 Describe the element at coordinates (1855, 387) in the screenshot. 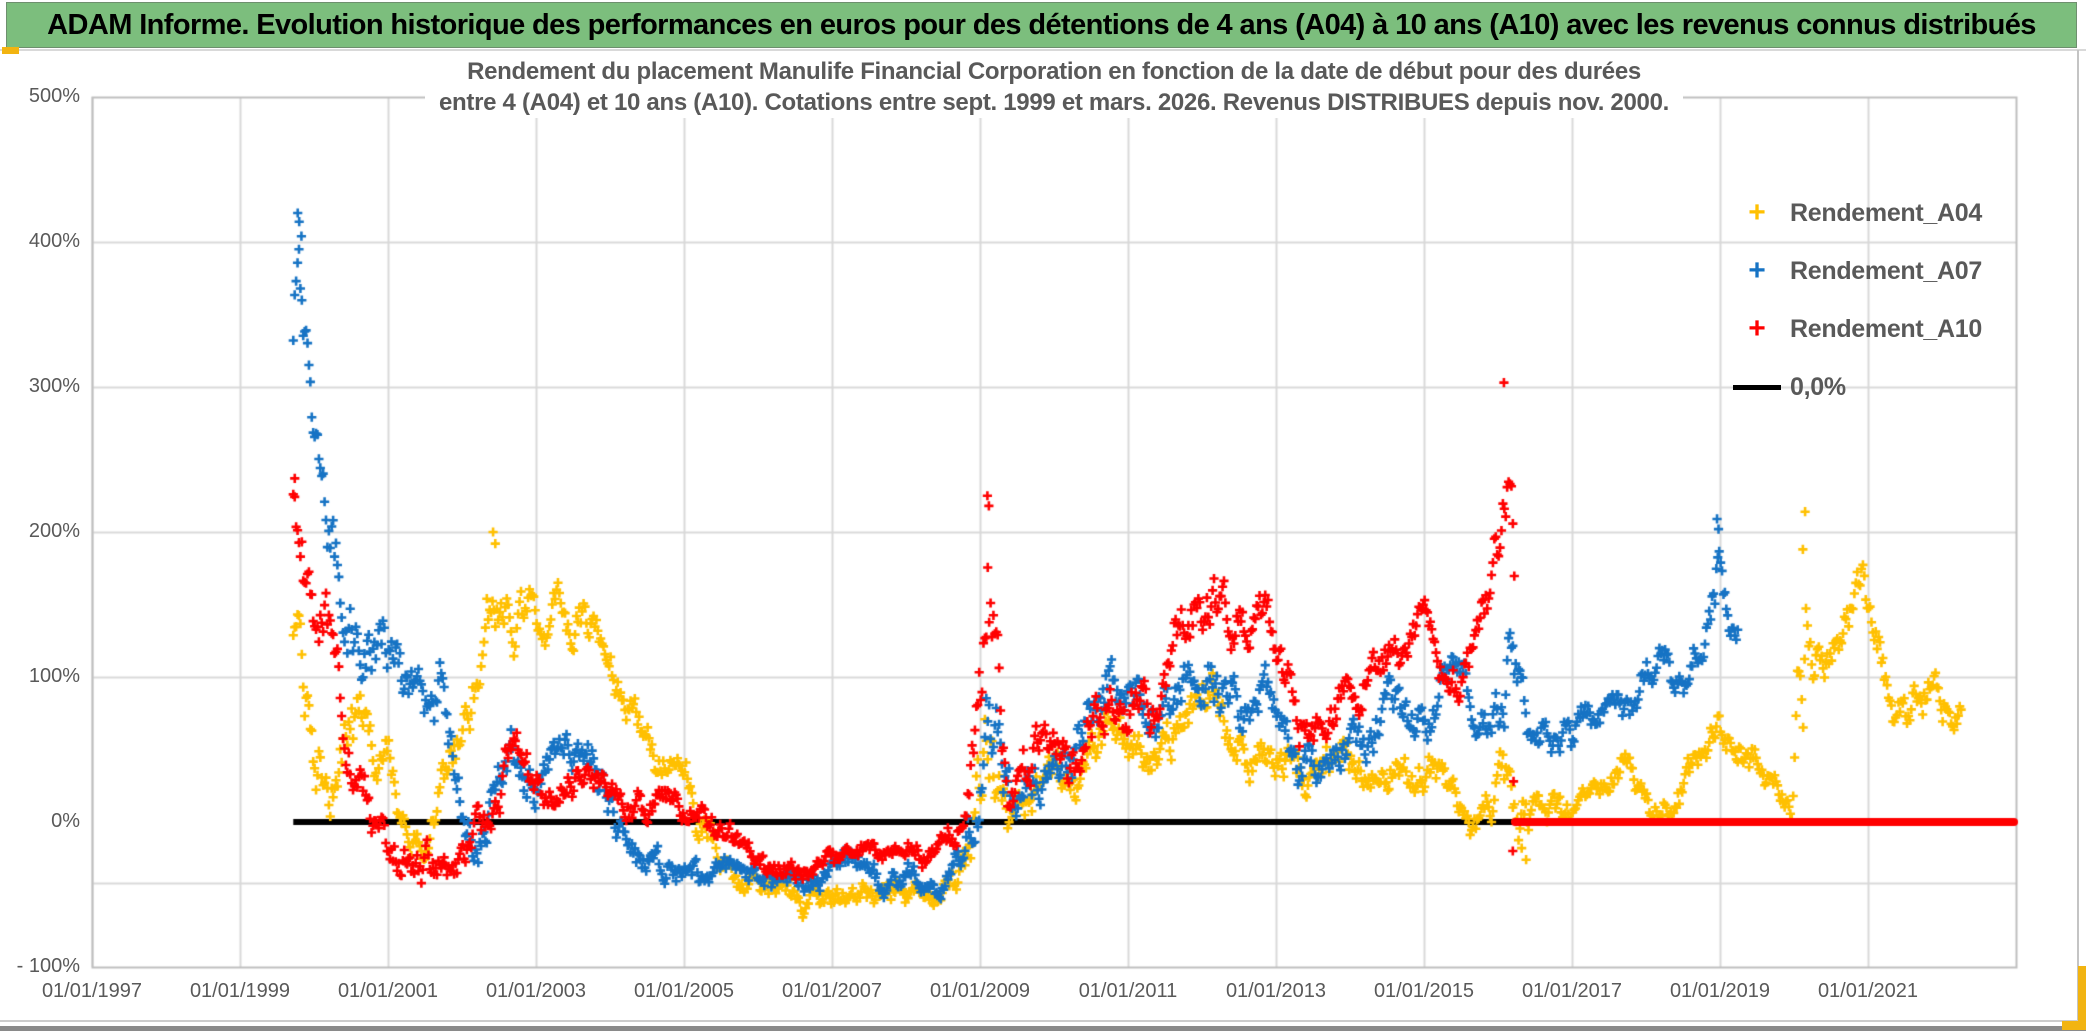

I see `legend-item-zero-line: 0,0%` at that location.